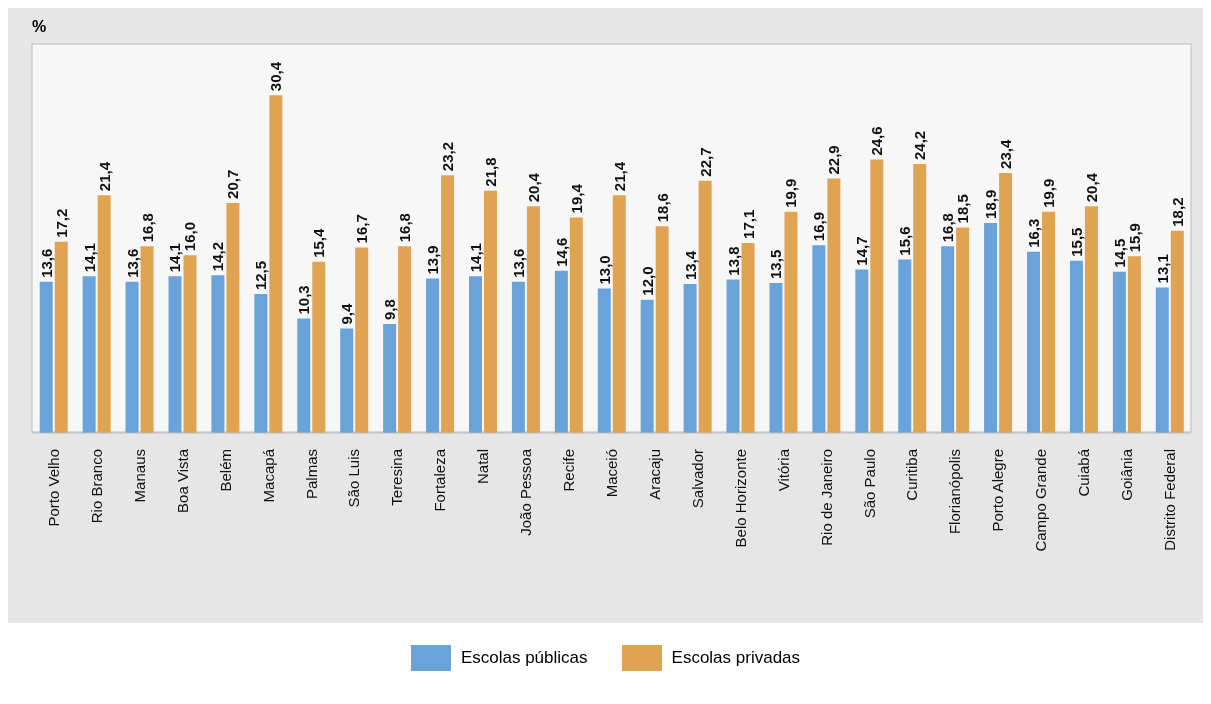 The width and height of the screenshot is (1211, 704). I want to click on data-label: 14,2, so click(218, 256).